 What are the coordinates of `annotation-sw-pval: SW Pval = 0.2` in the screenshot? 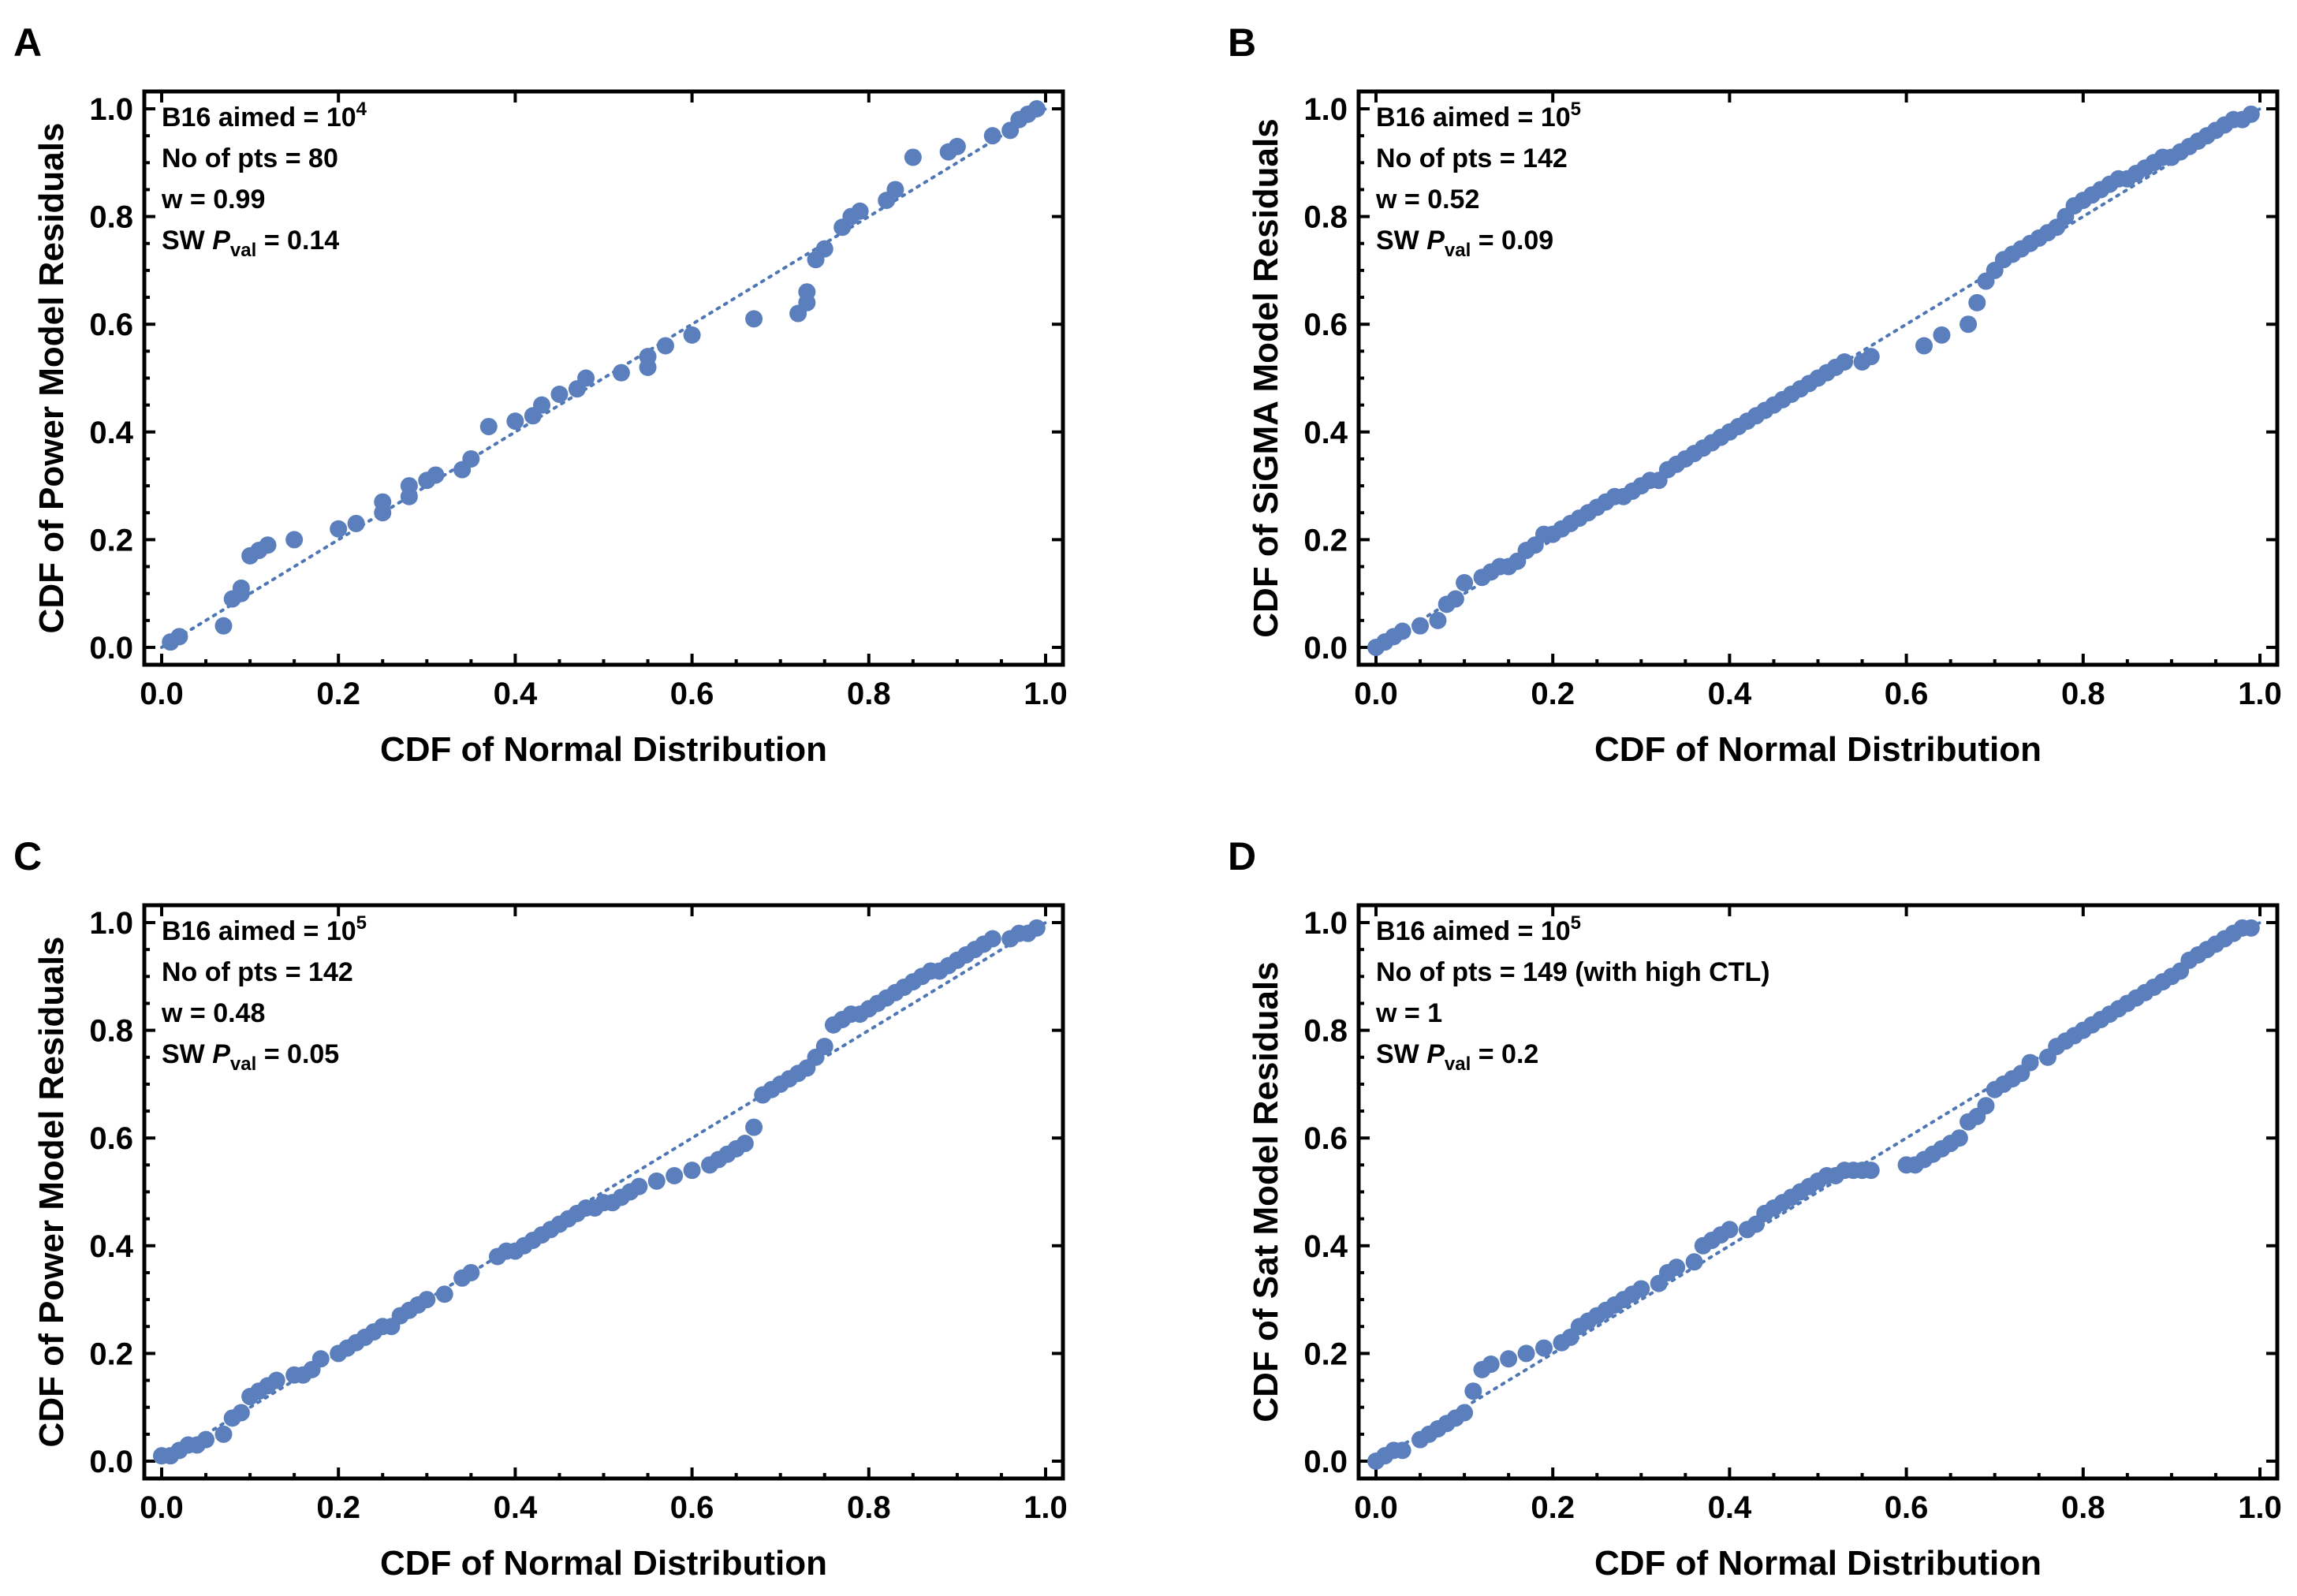 It's located at (1457, 1057).